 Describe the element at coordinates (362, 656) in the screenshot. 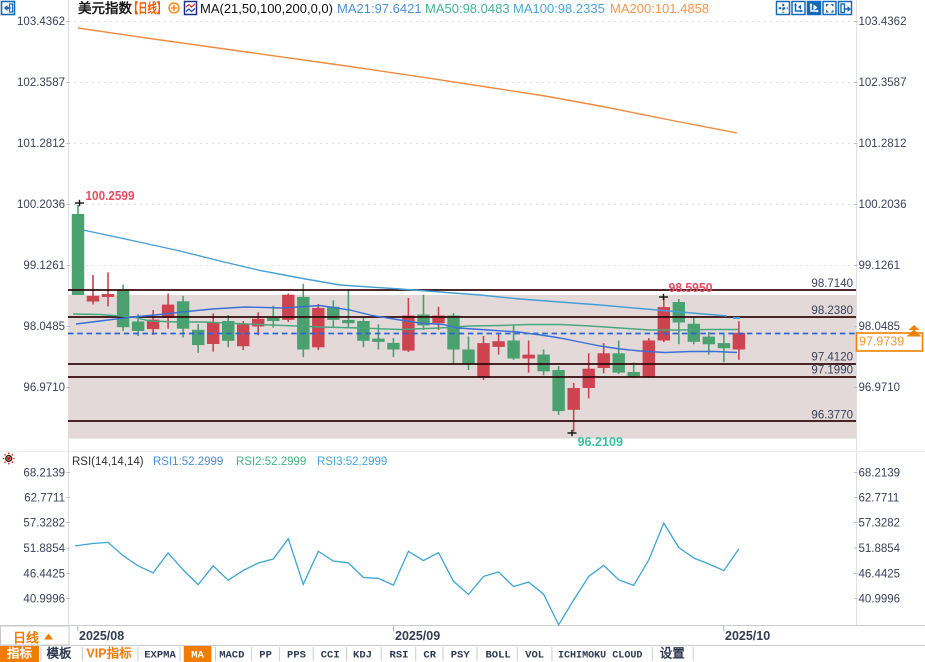

I see `svg-text: KDJ` at that location.